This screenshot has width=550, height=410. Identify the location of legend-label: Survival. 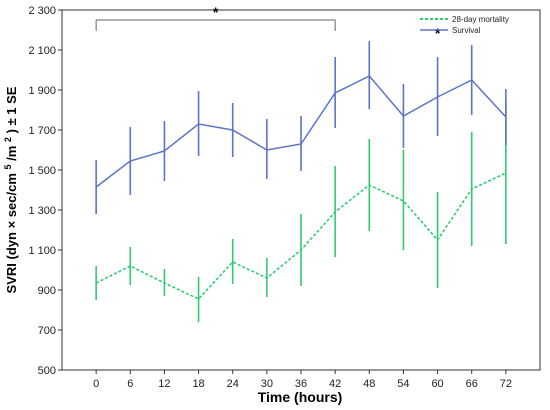
(466, 30).